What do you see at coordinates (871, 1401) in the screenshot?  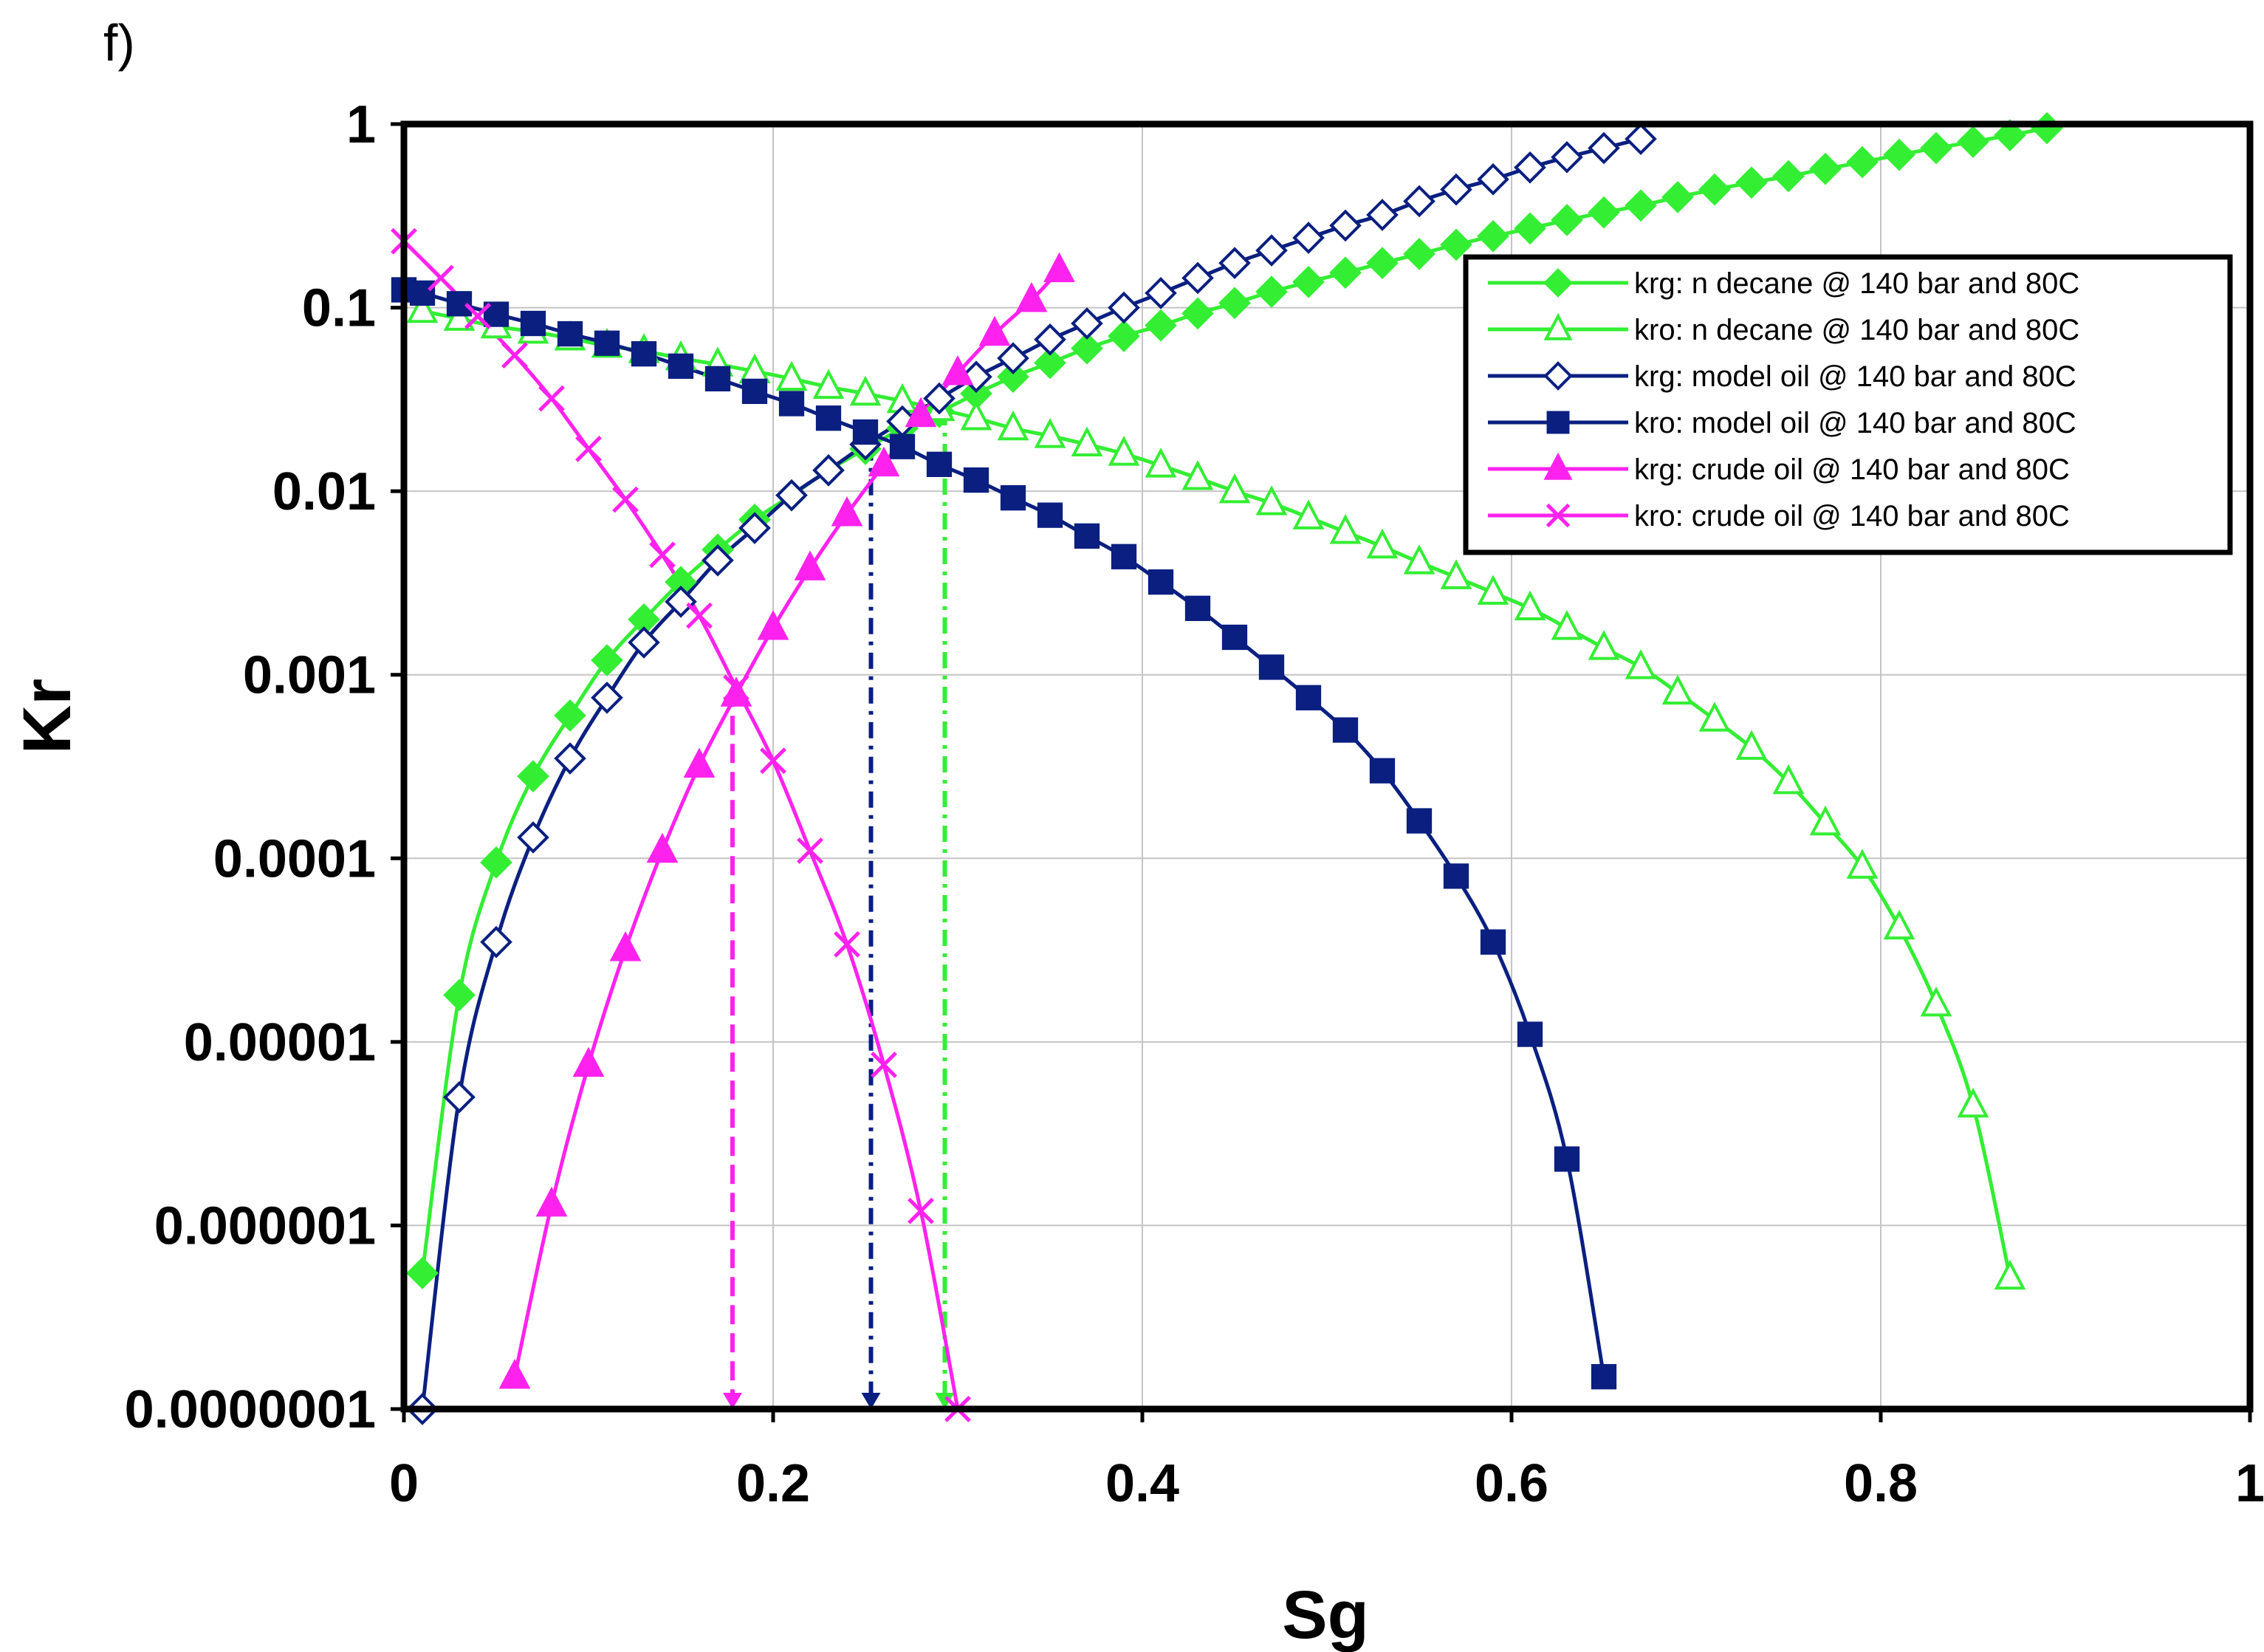 I see `drop-arrow-model-oil` at bounding box center [871, 1401].